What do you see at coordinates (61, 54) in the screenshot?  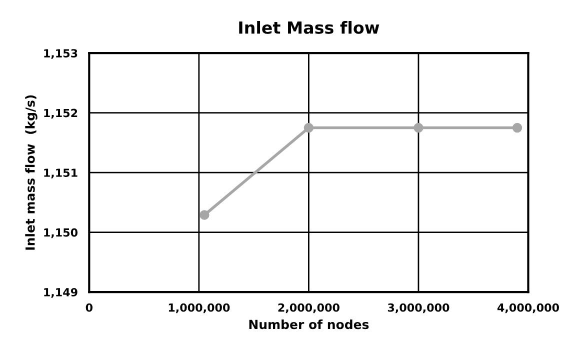 I see `y-tick-label: 1,153` at bounding box center [61, 54].